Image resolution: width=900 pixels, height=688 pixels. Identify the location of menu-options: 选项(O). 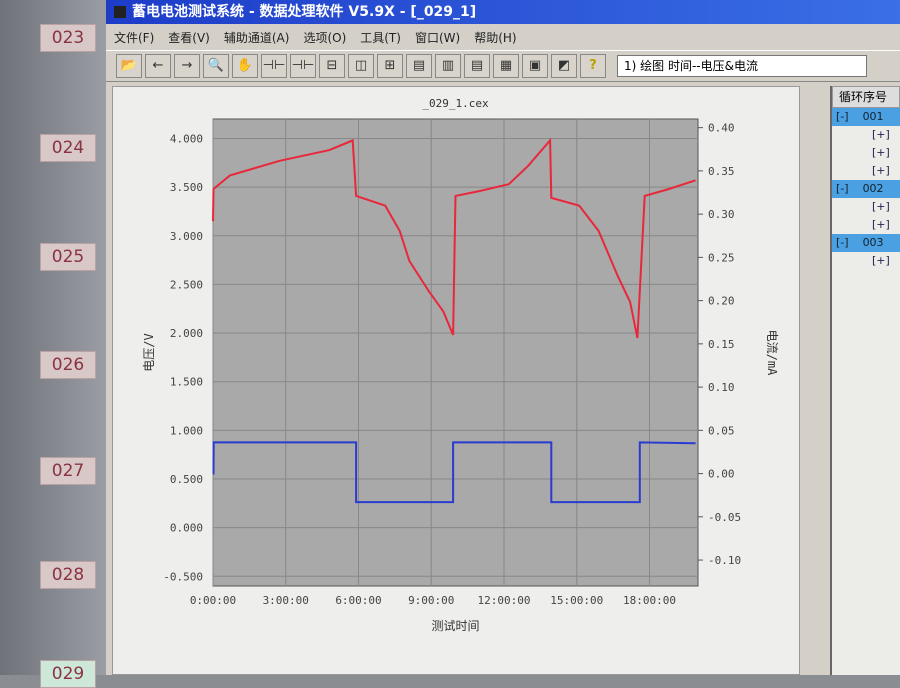
(325, 37).